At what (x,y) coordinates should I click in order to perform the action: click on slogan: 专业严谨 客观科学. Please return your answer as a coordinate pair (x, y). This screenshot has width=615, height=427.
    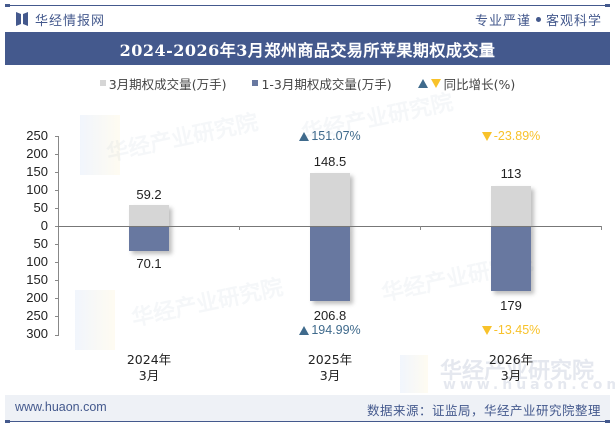
    Looking at the image, I should click on (538, 19).